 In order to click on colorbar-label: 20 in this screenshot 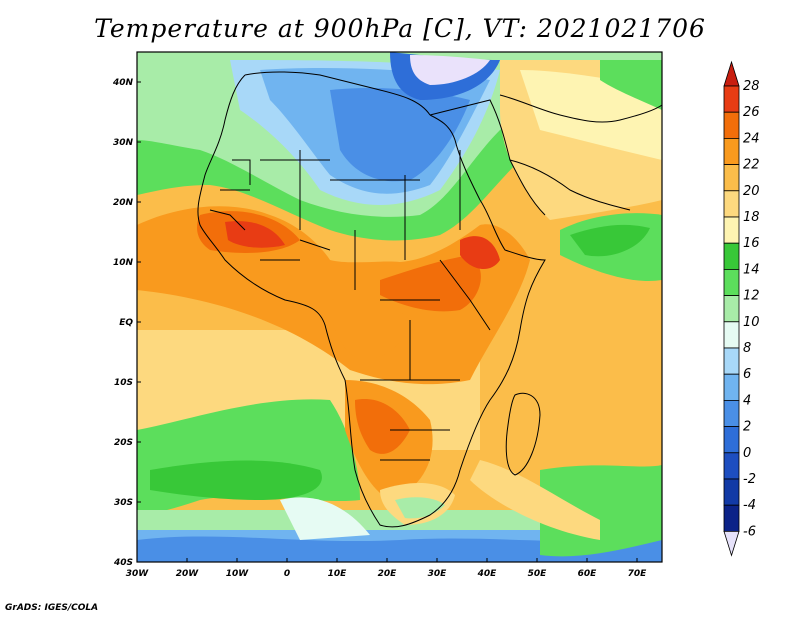, I will do `click(751, 191)`.